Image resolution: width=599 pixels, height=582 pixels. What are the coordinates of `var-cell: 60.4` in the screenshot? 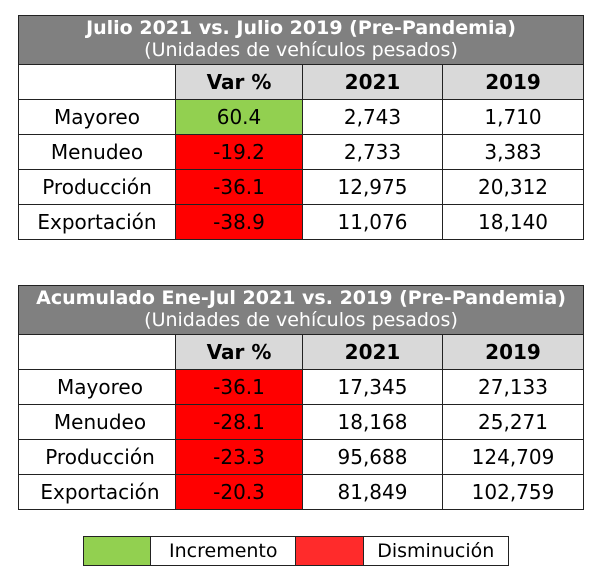 It's located at (239, 116).